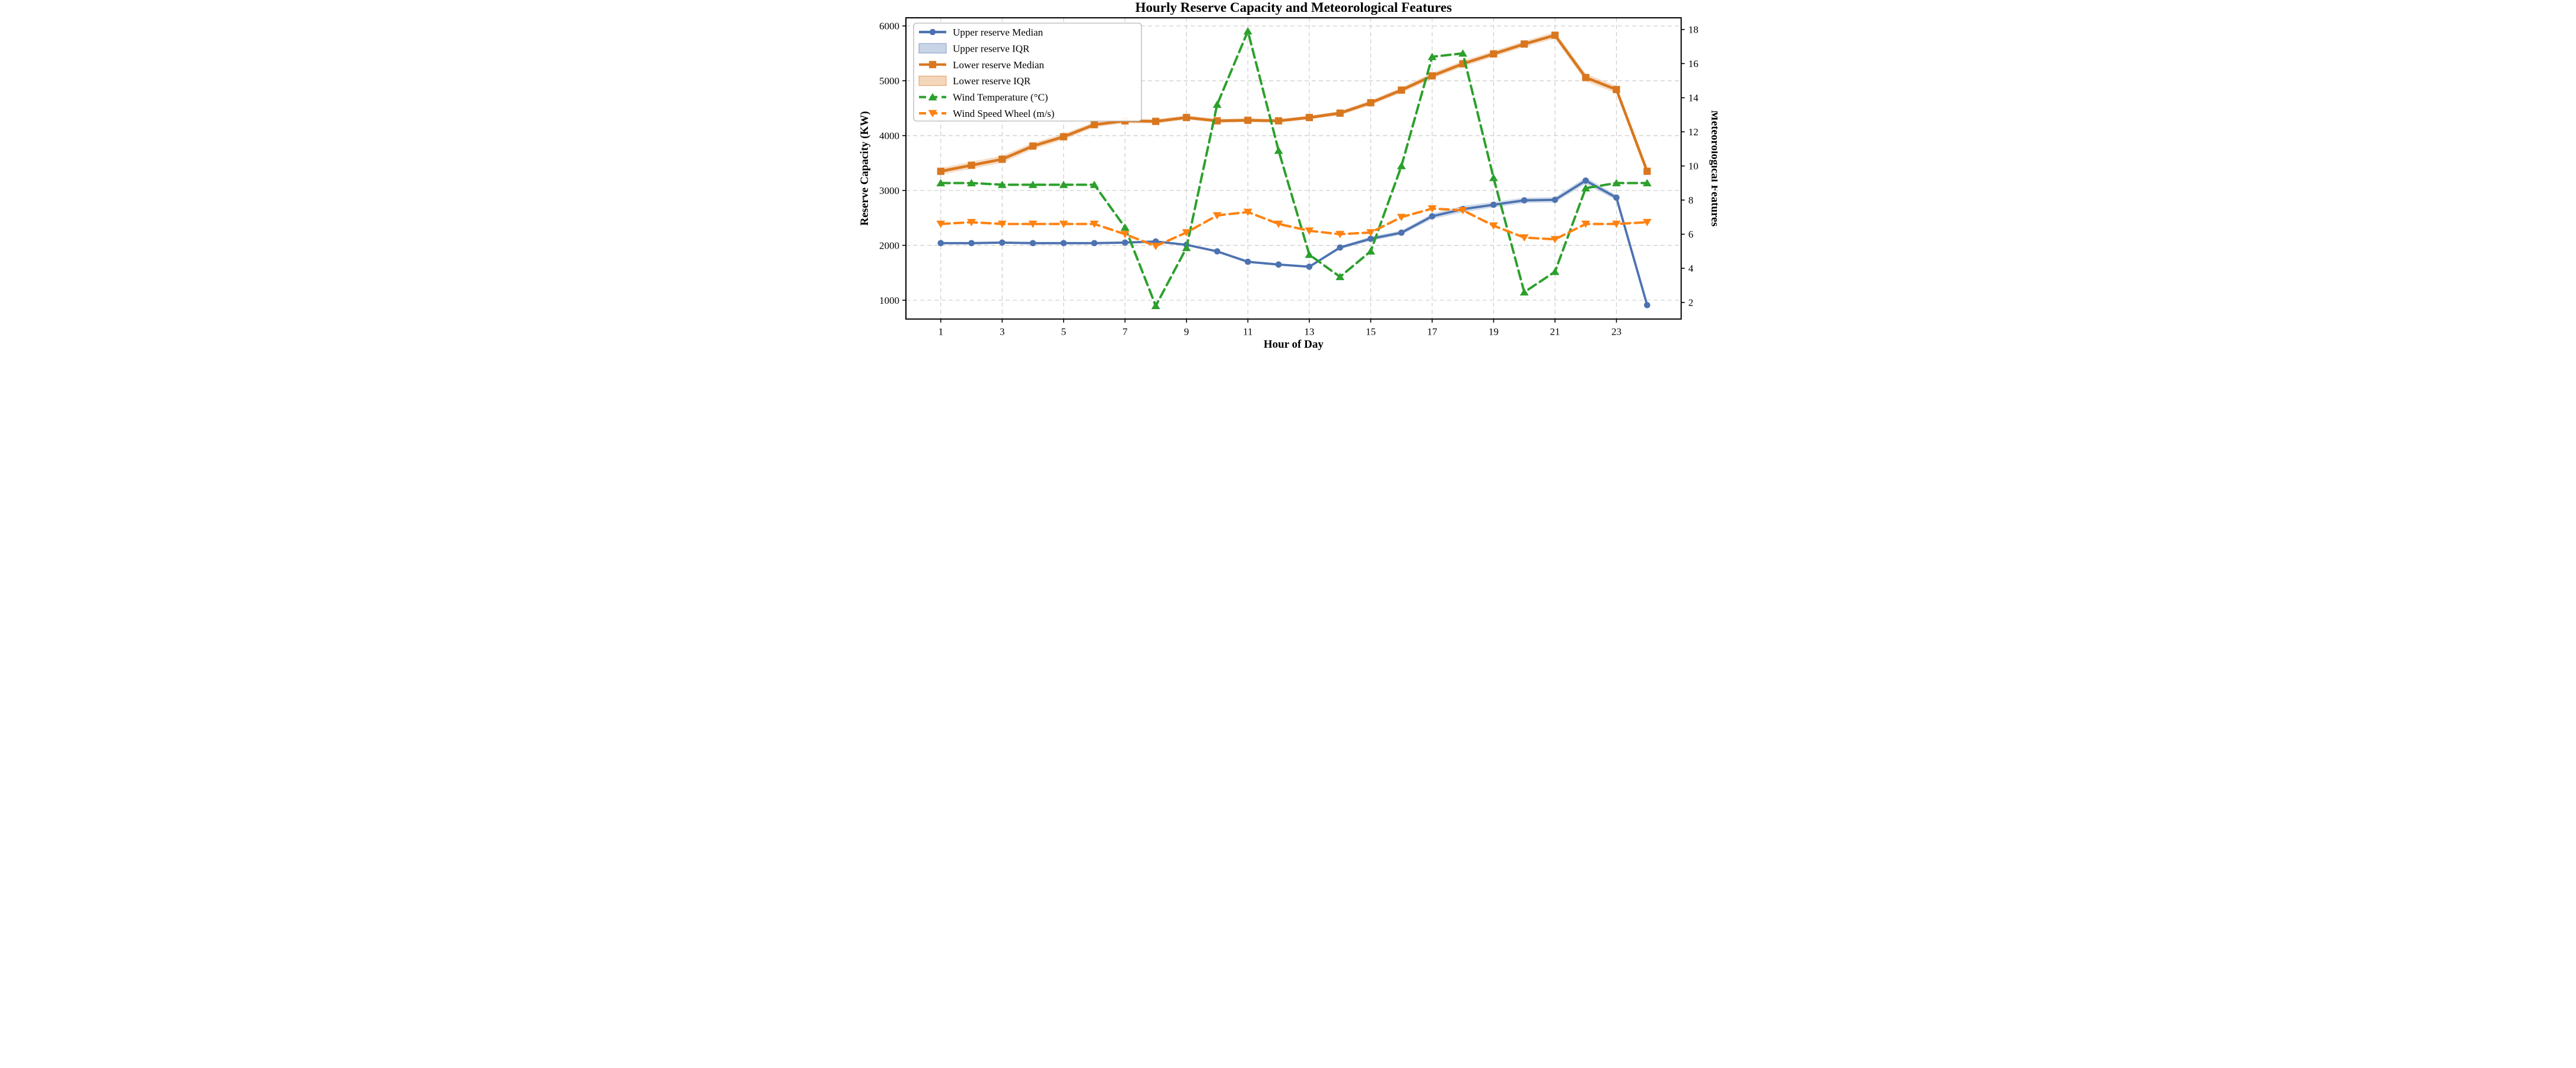 The height and width of the screenshot is (1068, 2576). I want to click on x-axis-label: Hour of Day, so click(1294, 344).